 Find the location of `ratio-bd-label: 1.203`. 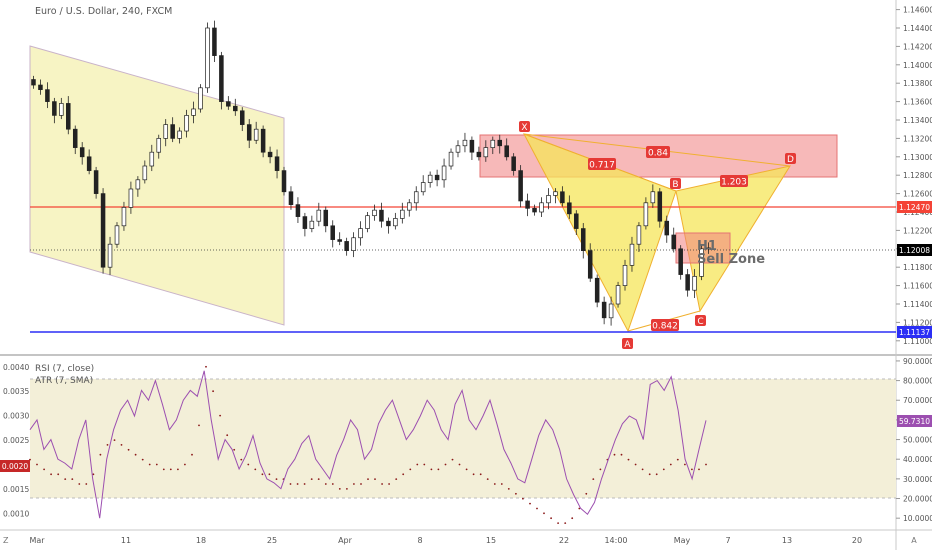

ratio-bd-label: 1.203 is located at coordinates (734, 181).